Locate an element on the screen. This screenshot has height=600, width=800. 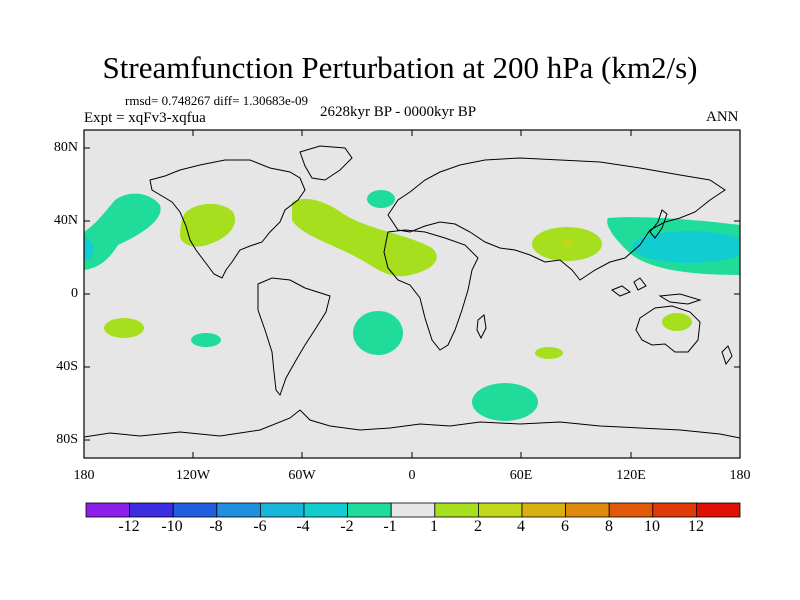
lon-label-180w: 180 is located at coordinates (84, 475).